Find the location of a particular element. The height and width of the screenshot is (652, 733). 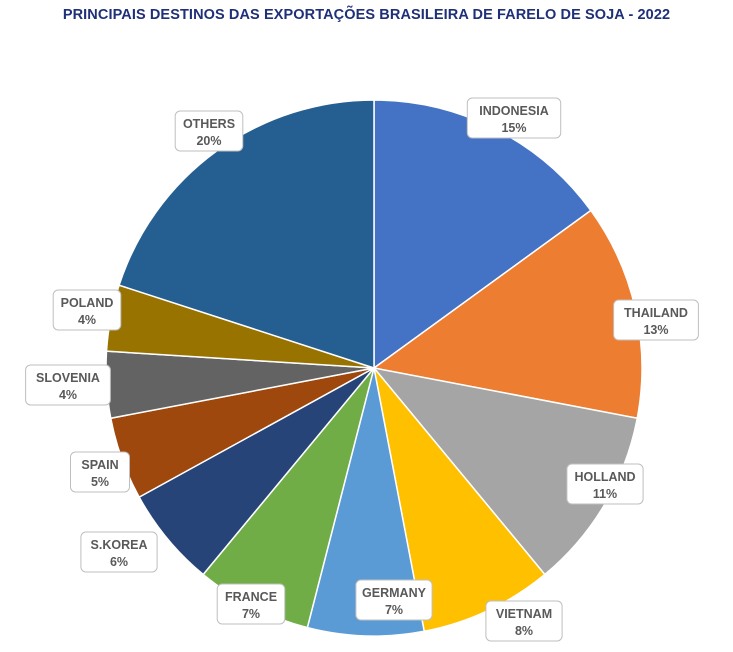

data-label-percent: 13% is located at coordinates (655, 330).